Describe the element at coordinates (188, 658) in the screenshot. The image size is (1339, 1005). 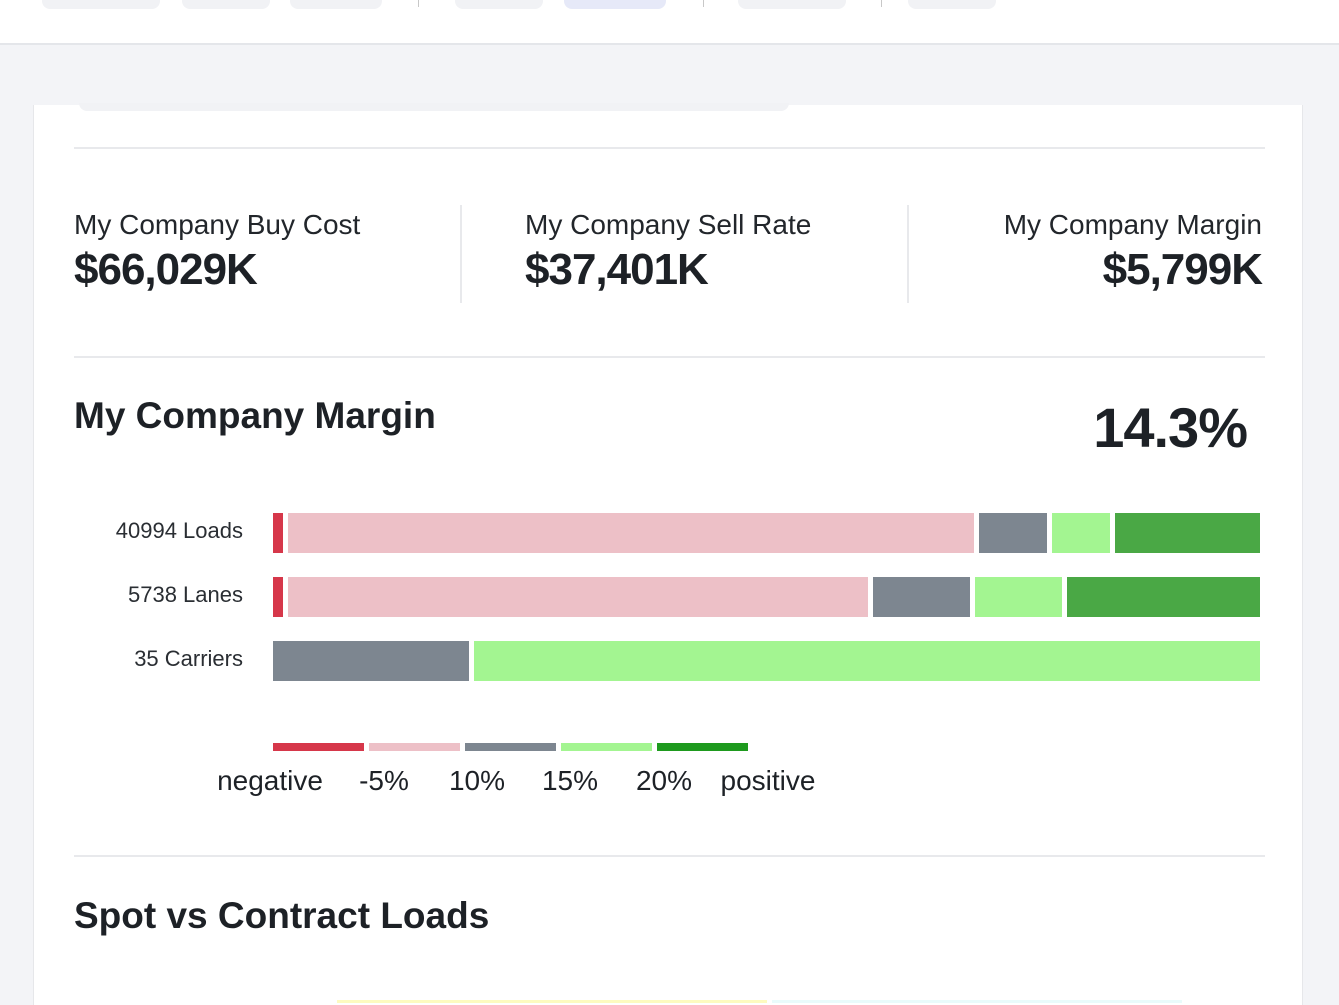
I see `row-label: 35 Carriers` at that location.